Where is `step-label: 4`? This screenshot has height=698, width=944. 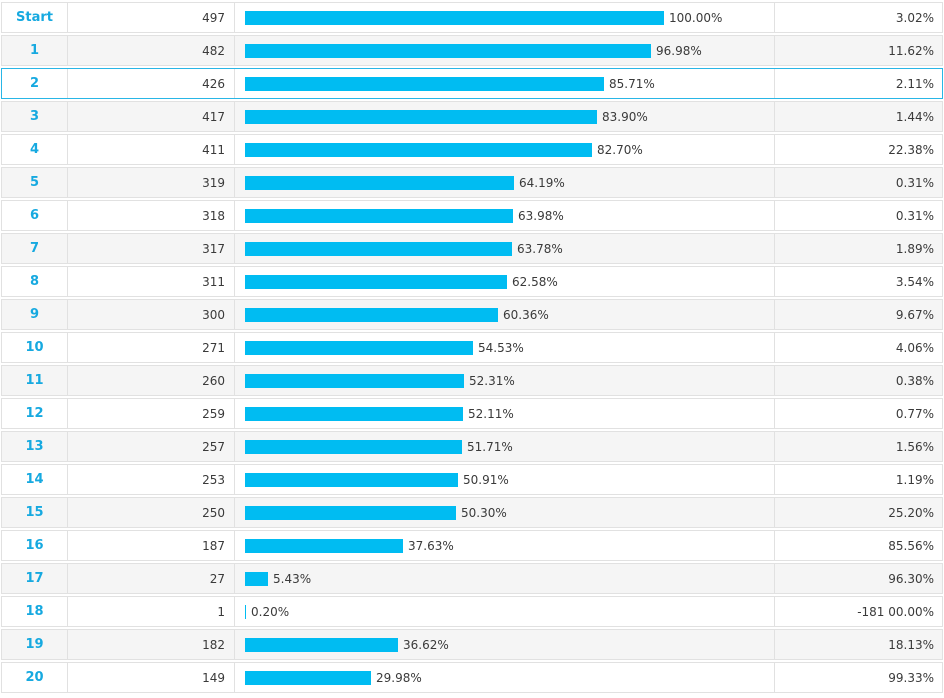
step-label: 4 is located at coordinates (35, 149).